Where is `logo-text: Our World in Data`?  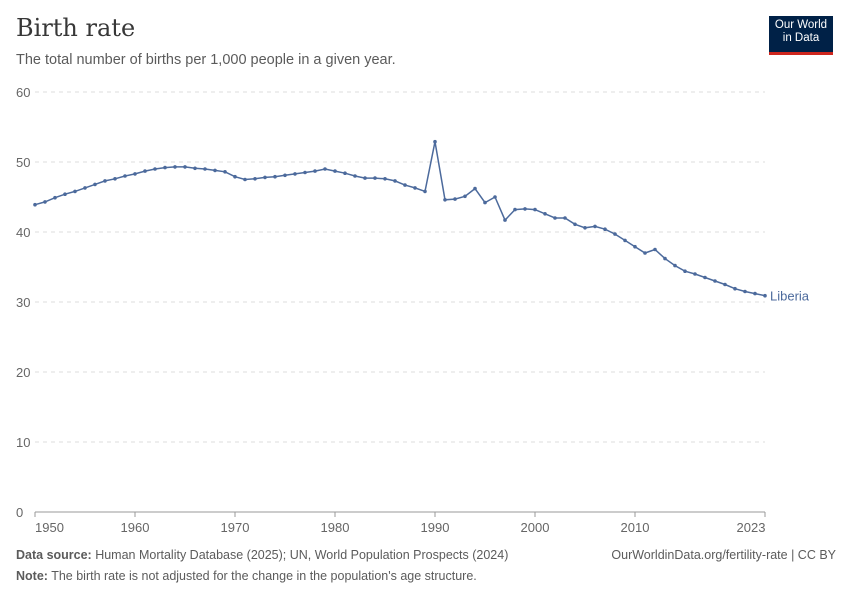 logo-text: Our World in Data is located at coordinates (801, 31).